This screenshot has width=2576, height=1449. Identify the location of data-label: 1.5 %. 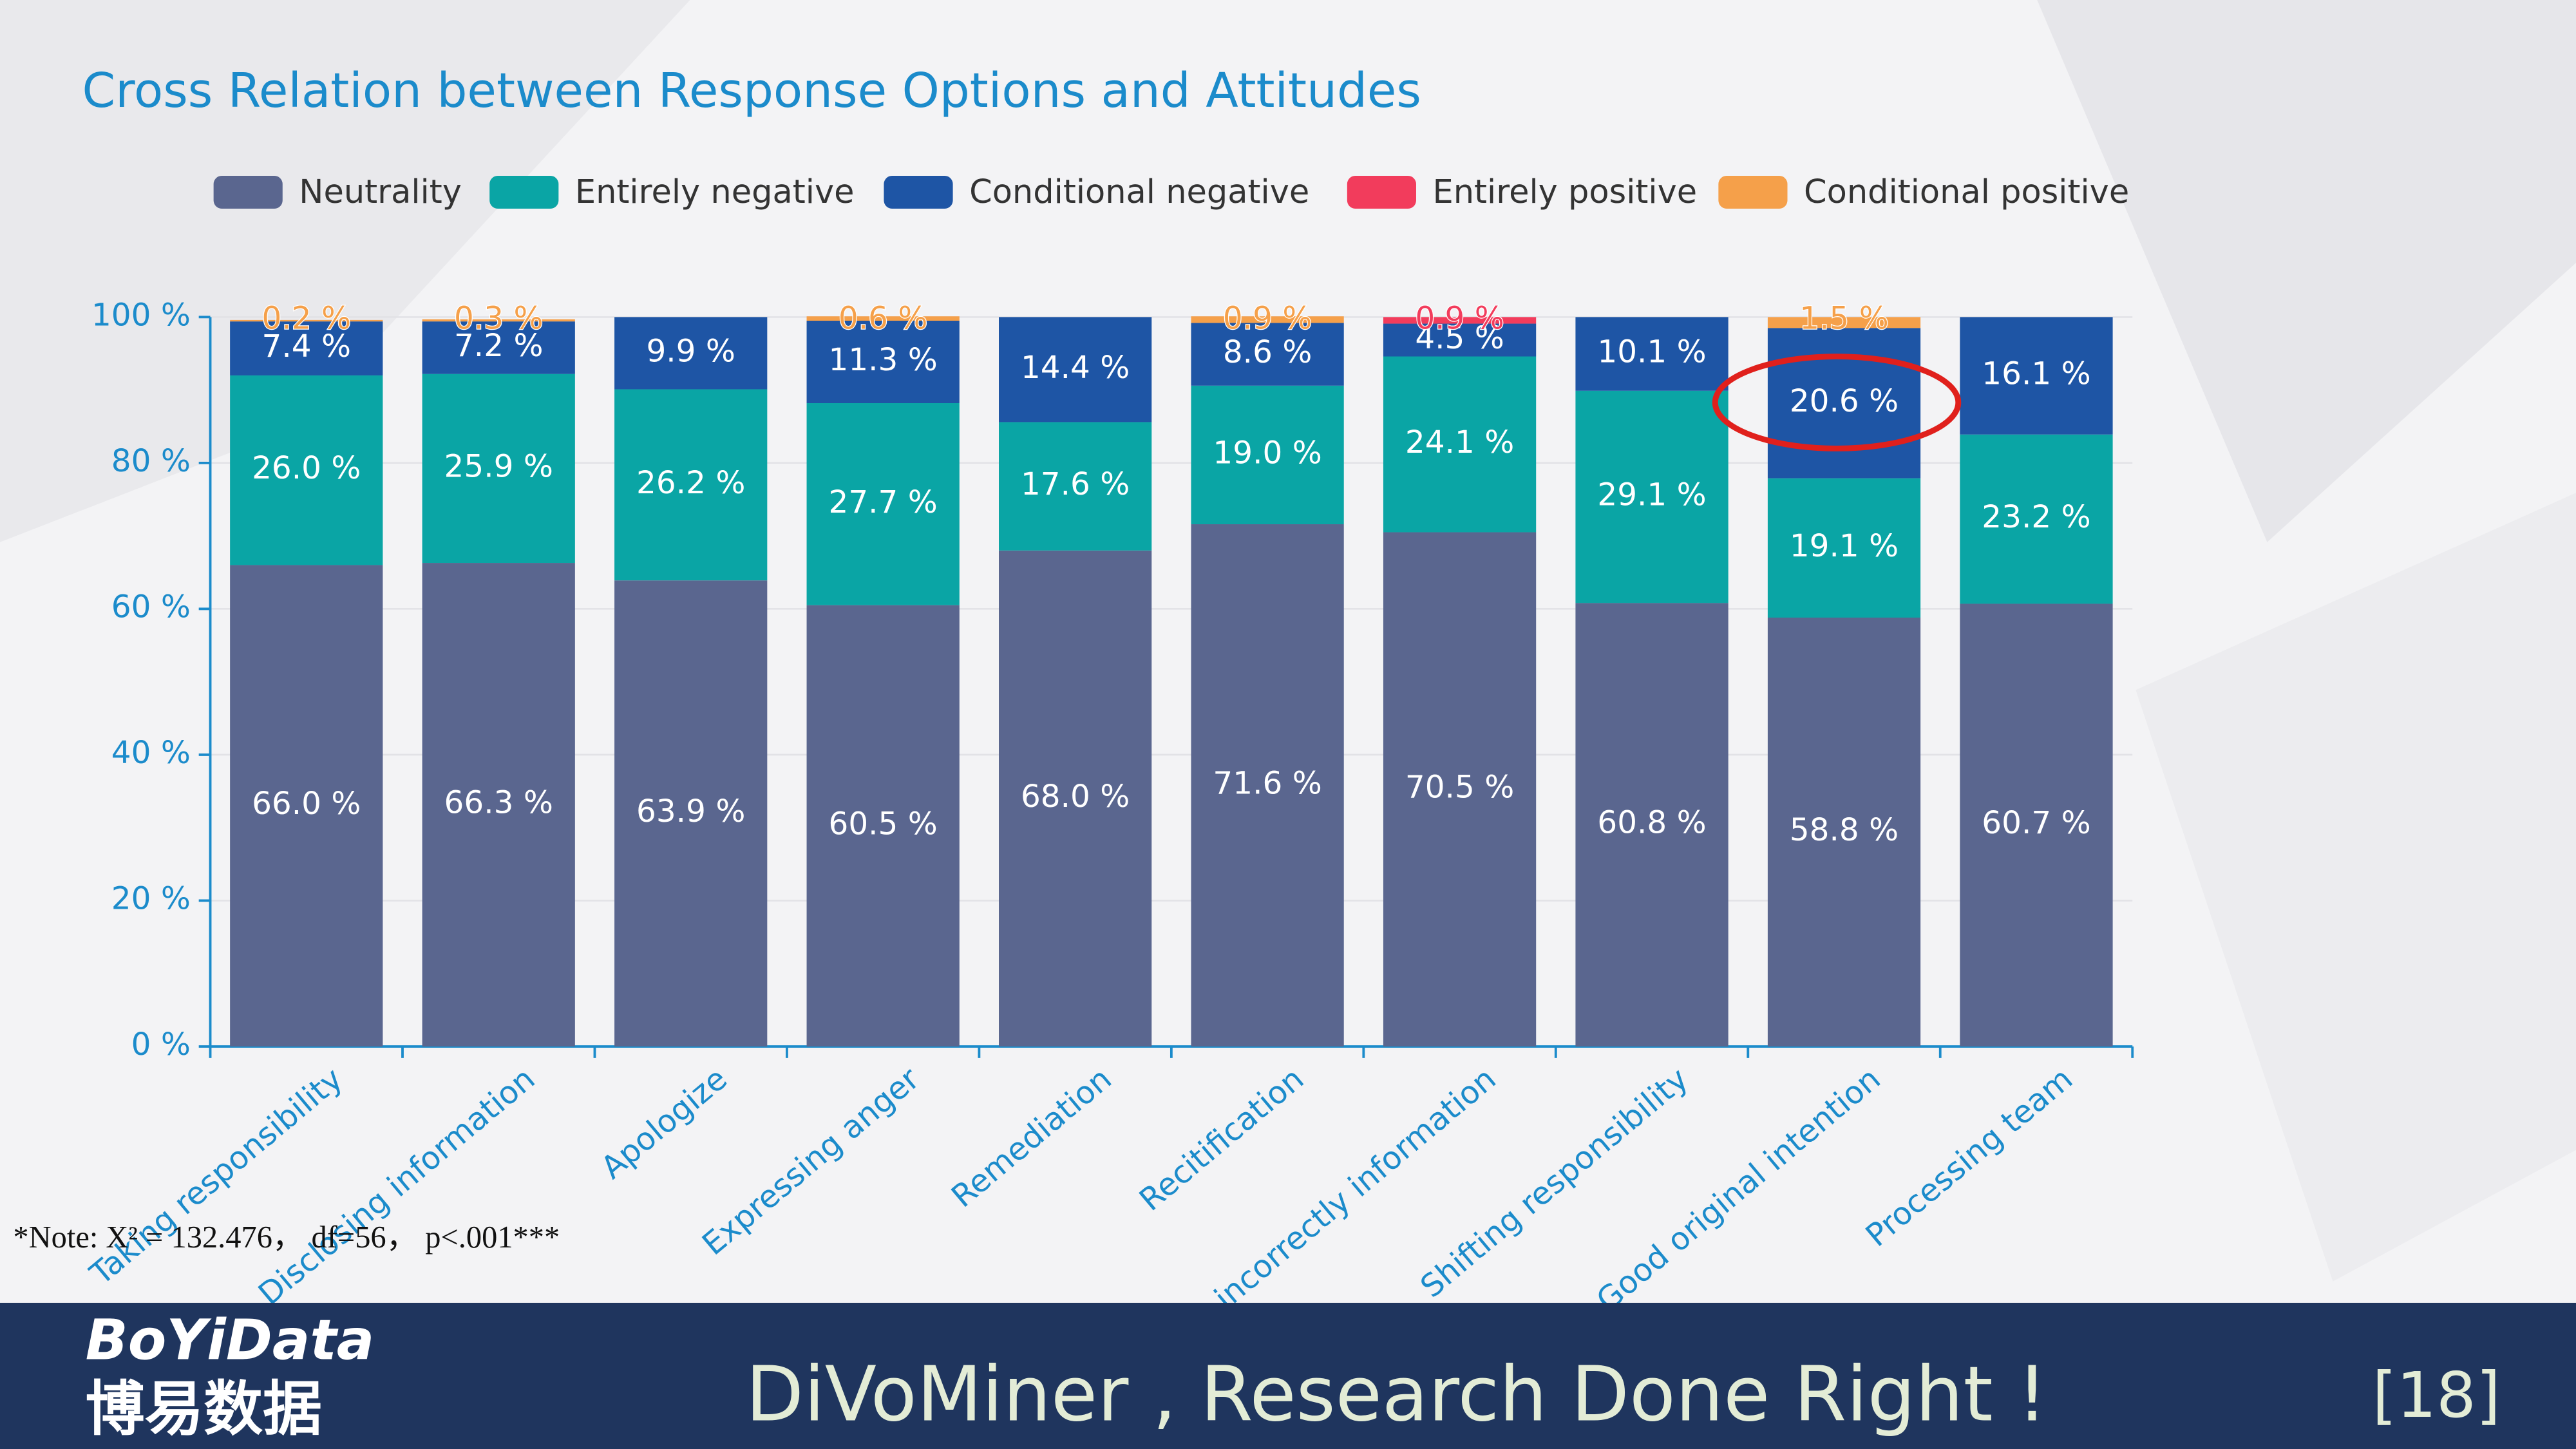
(1844, 318).